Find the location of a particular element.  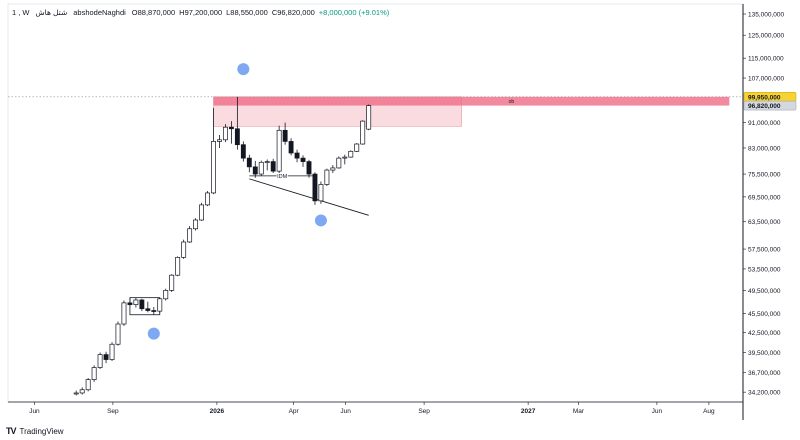

price-tick-label: 125,000,000 is located at coordinates (766, 36).